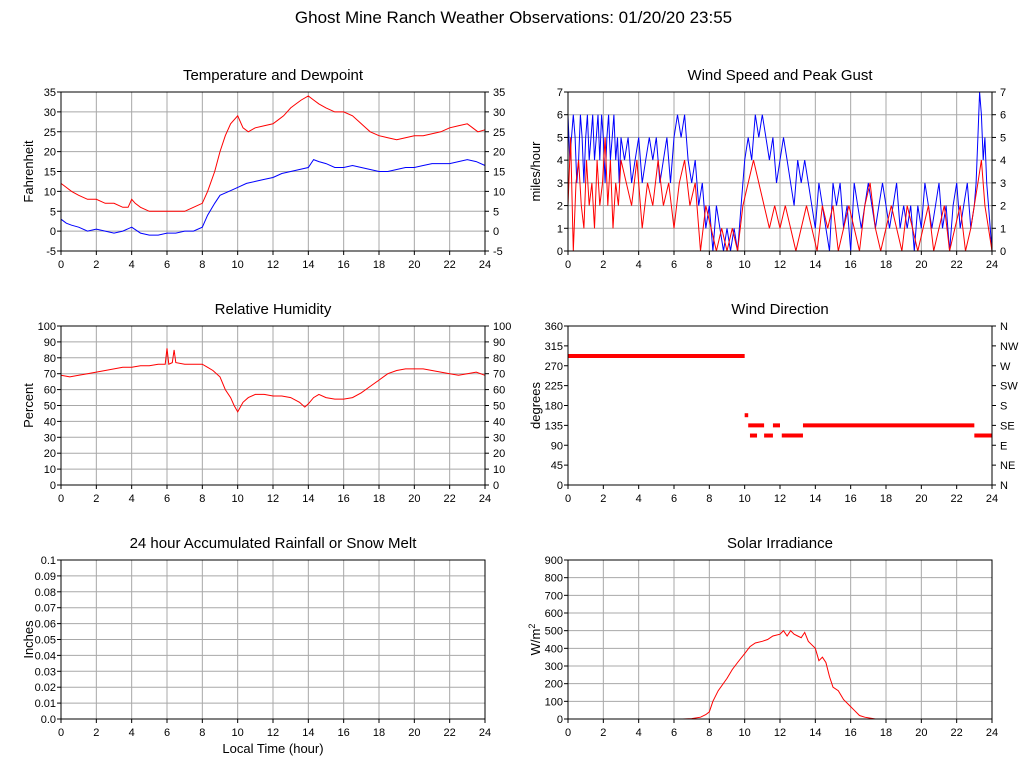 This screenshot has height=772, width=1027. What do you see at coordinates (45, 609) in the screenshot?
I see `y-tick-label: 0.07` at bounding box center [45, 609].